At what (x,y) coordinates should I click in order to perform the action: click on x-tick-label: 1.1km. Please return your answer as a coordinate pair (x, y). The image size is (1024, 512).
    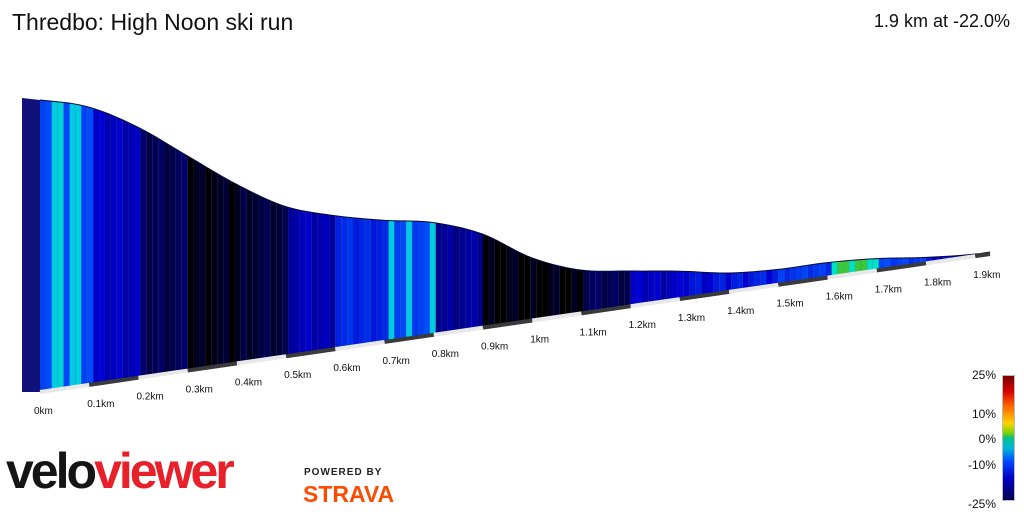
    Looking at the image, I should click on (592, 332).